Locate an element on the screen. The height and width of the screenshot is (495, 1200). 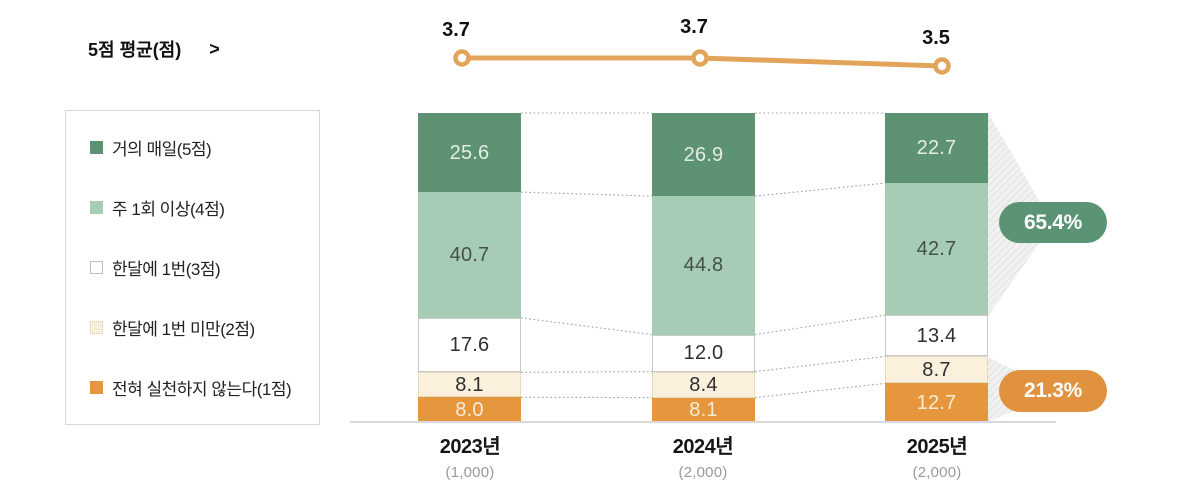
bar-segment-value: 8.7 is located at coordinates (936, 369).